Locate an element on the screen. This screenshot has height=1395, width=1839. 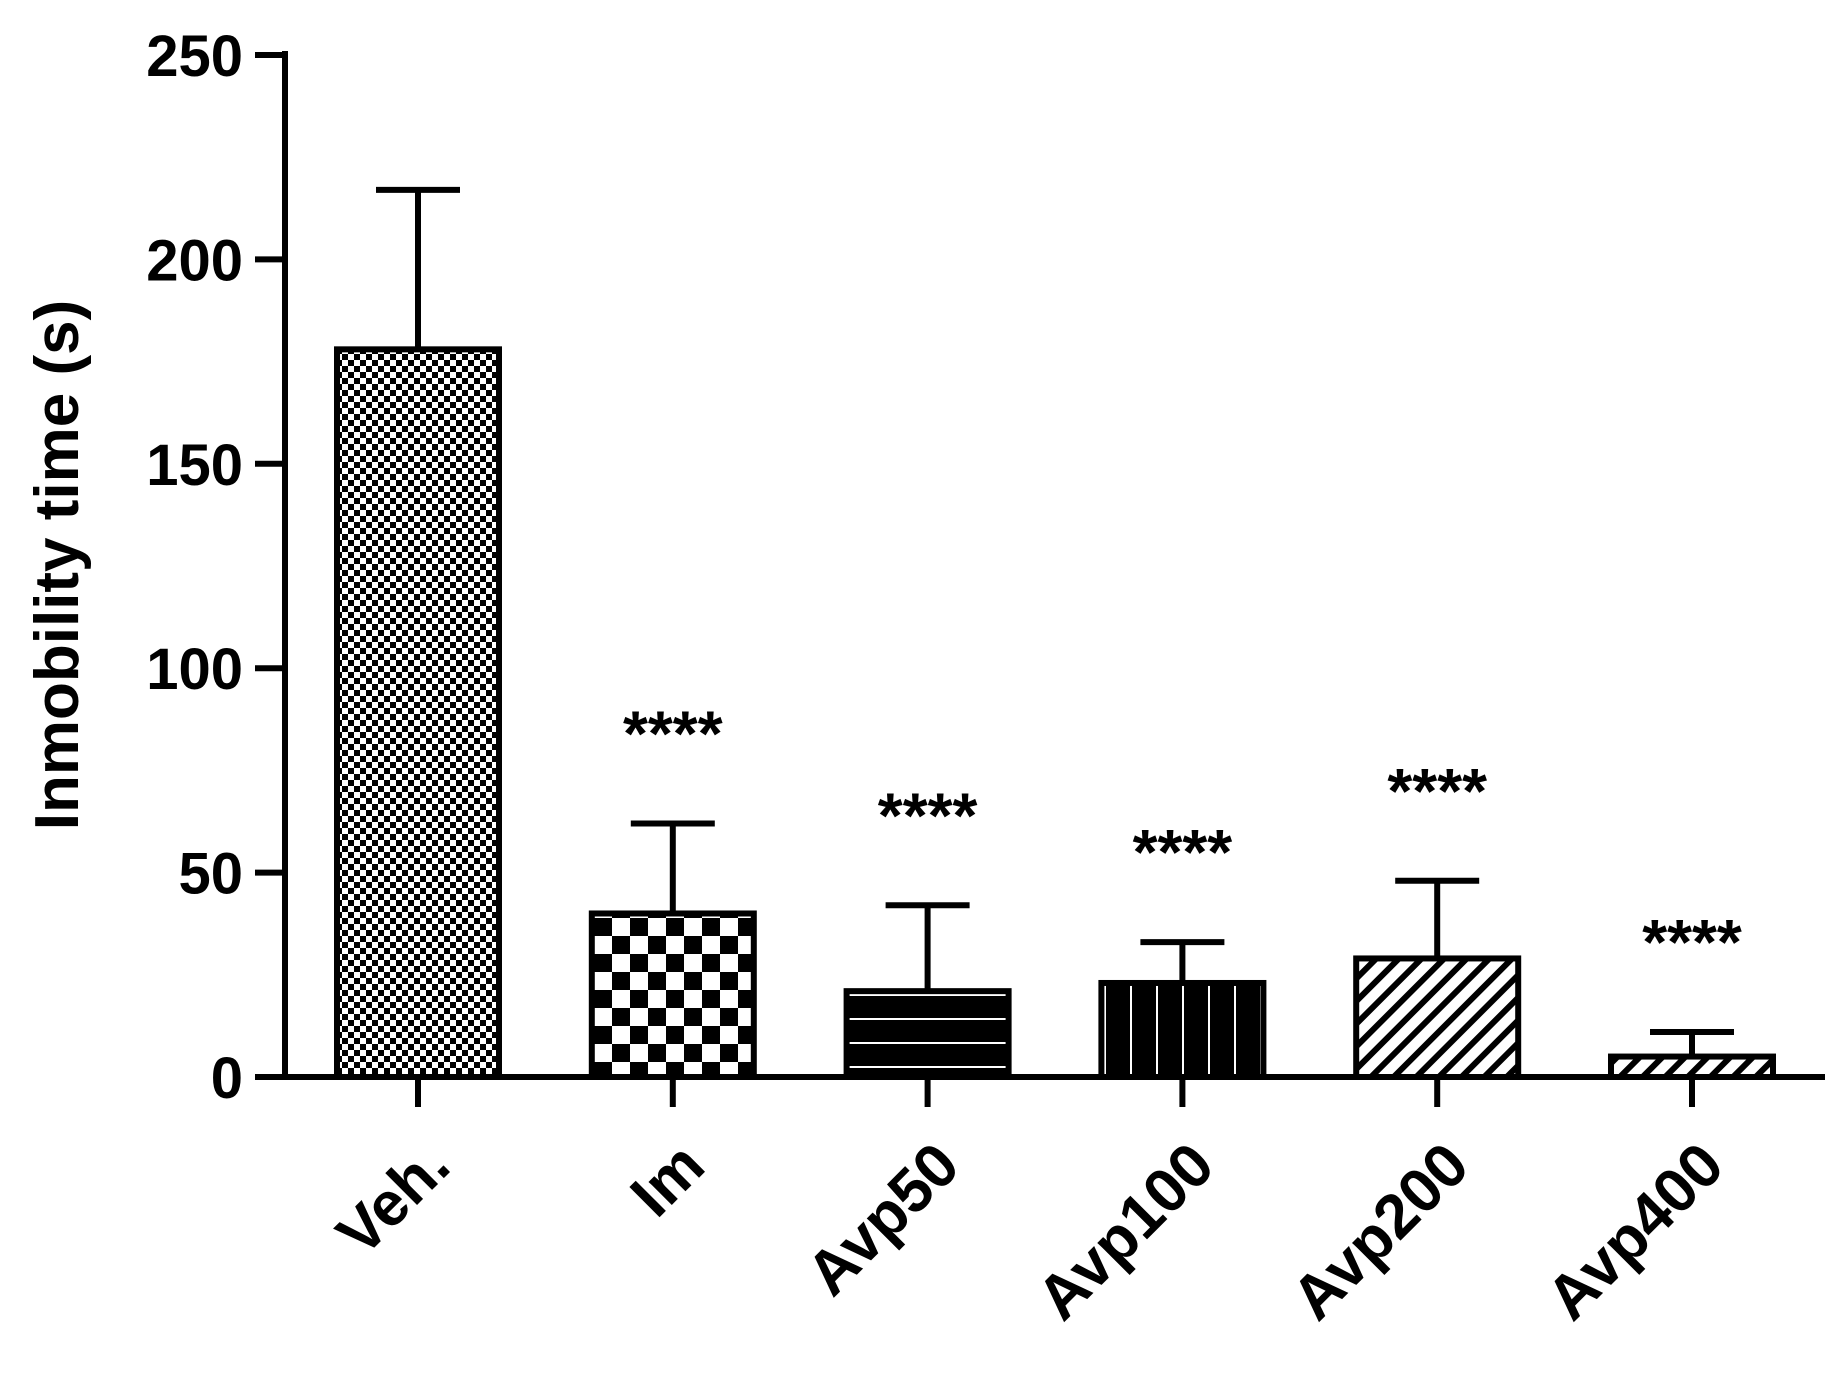
x-tick-label: Avp200 is located at coordinates (1380, 1231).